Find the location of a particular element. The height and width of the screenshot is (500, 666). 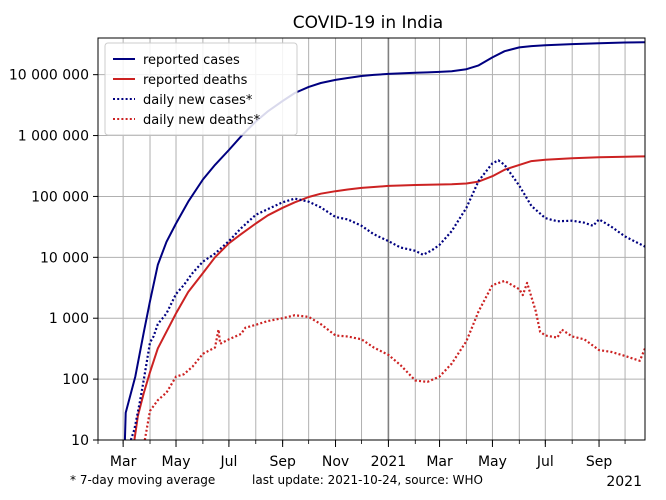

legend-label-2: daily new cases* is located at coordinates (198, 100).